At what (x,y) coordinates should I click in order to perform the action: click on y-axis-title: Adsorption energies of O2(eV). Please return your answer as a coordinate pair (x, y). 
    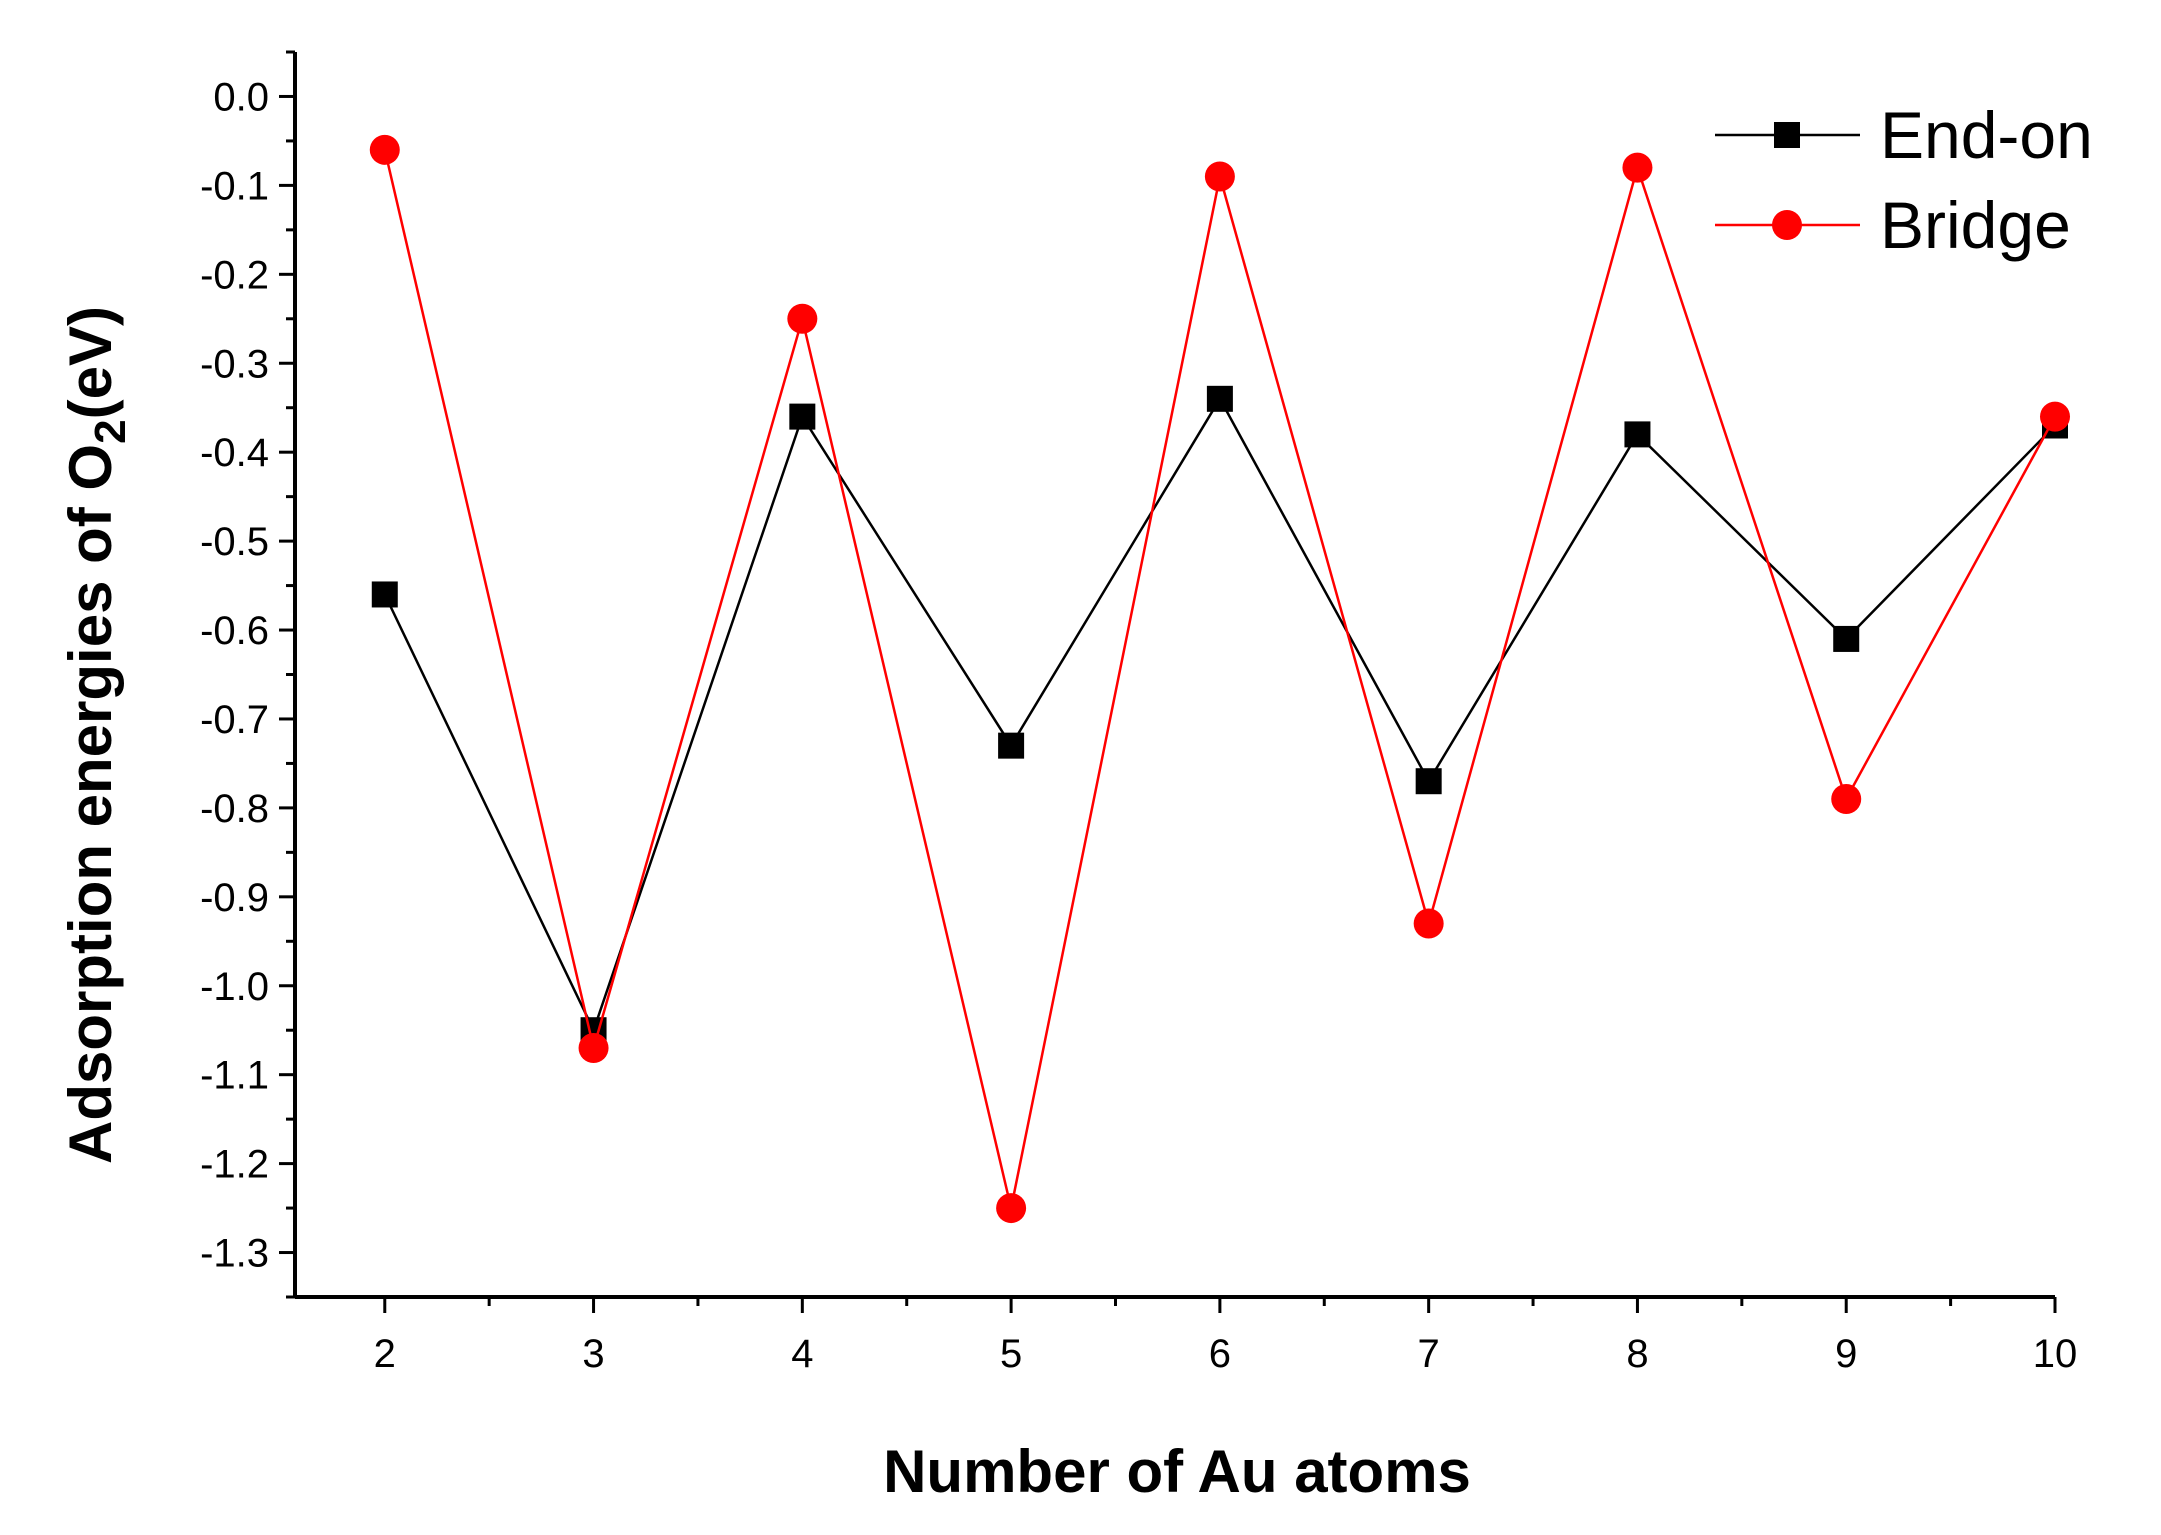
    Looking at the image, I should click on (96, 735).